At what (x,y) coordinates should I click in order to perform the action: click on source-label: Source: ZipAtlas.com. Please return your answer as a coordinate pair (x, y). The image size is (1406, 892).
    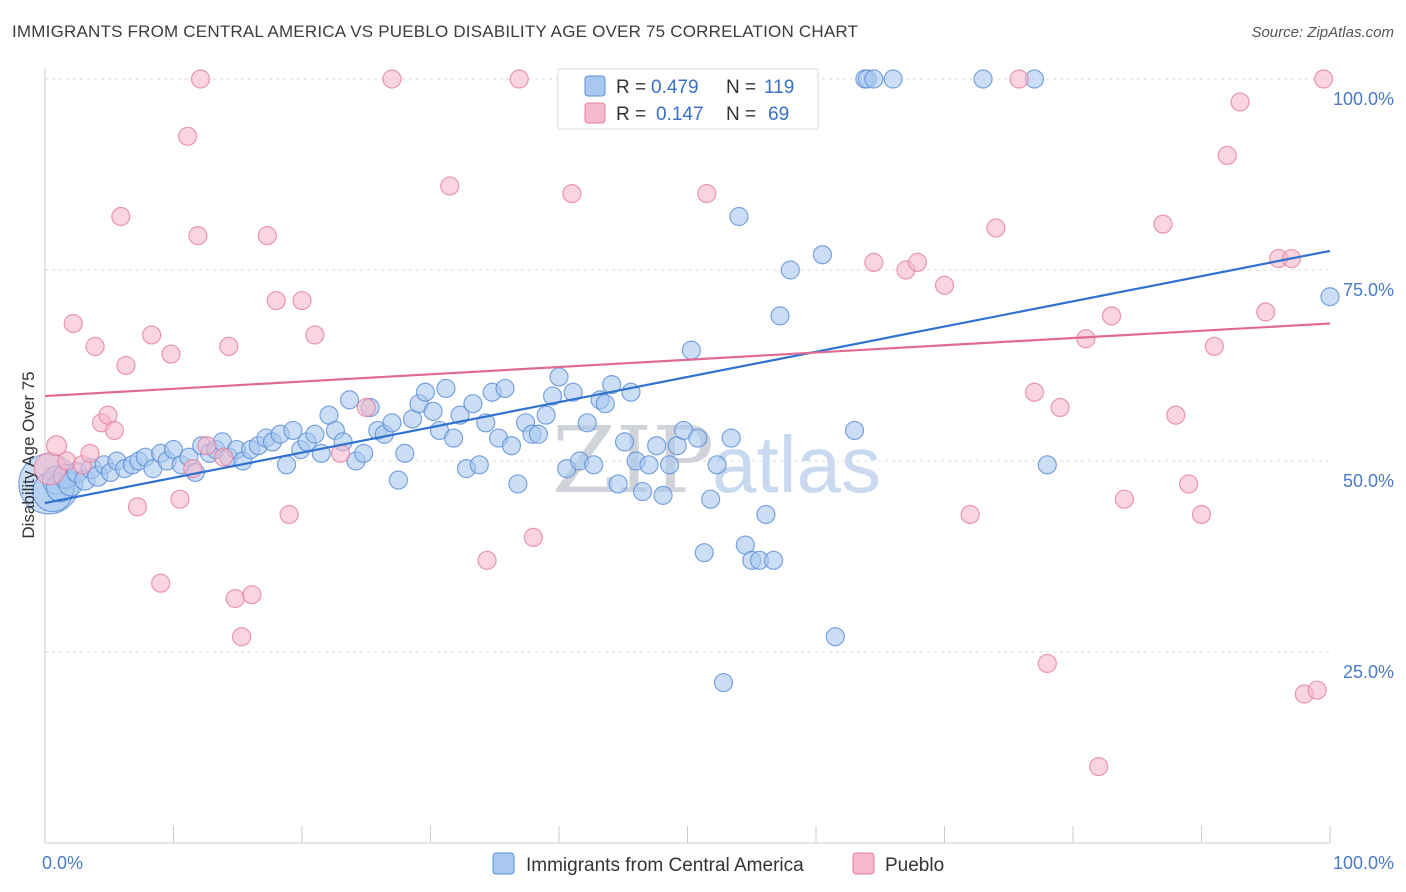
    Looking at the image, I should click on (1322, 32).